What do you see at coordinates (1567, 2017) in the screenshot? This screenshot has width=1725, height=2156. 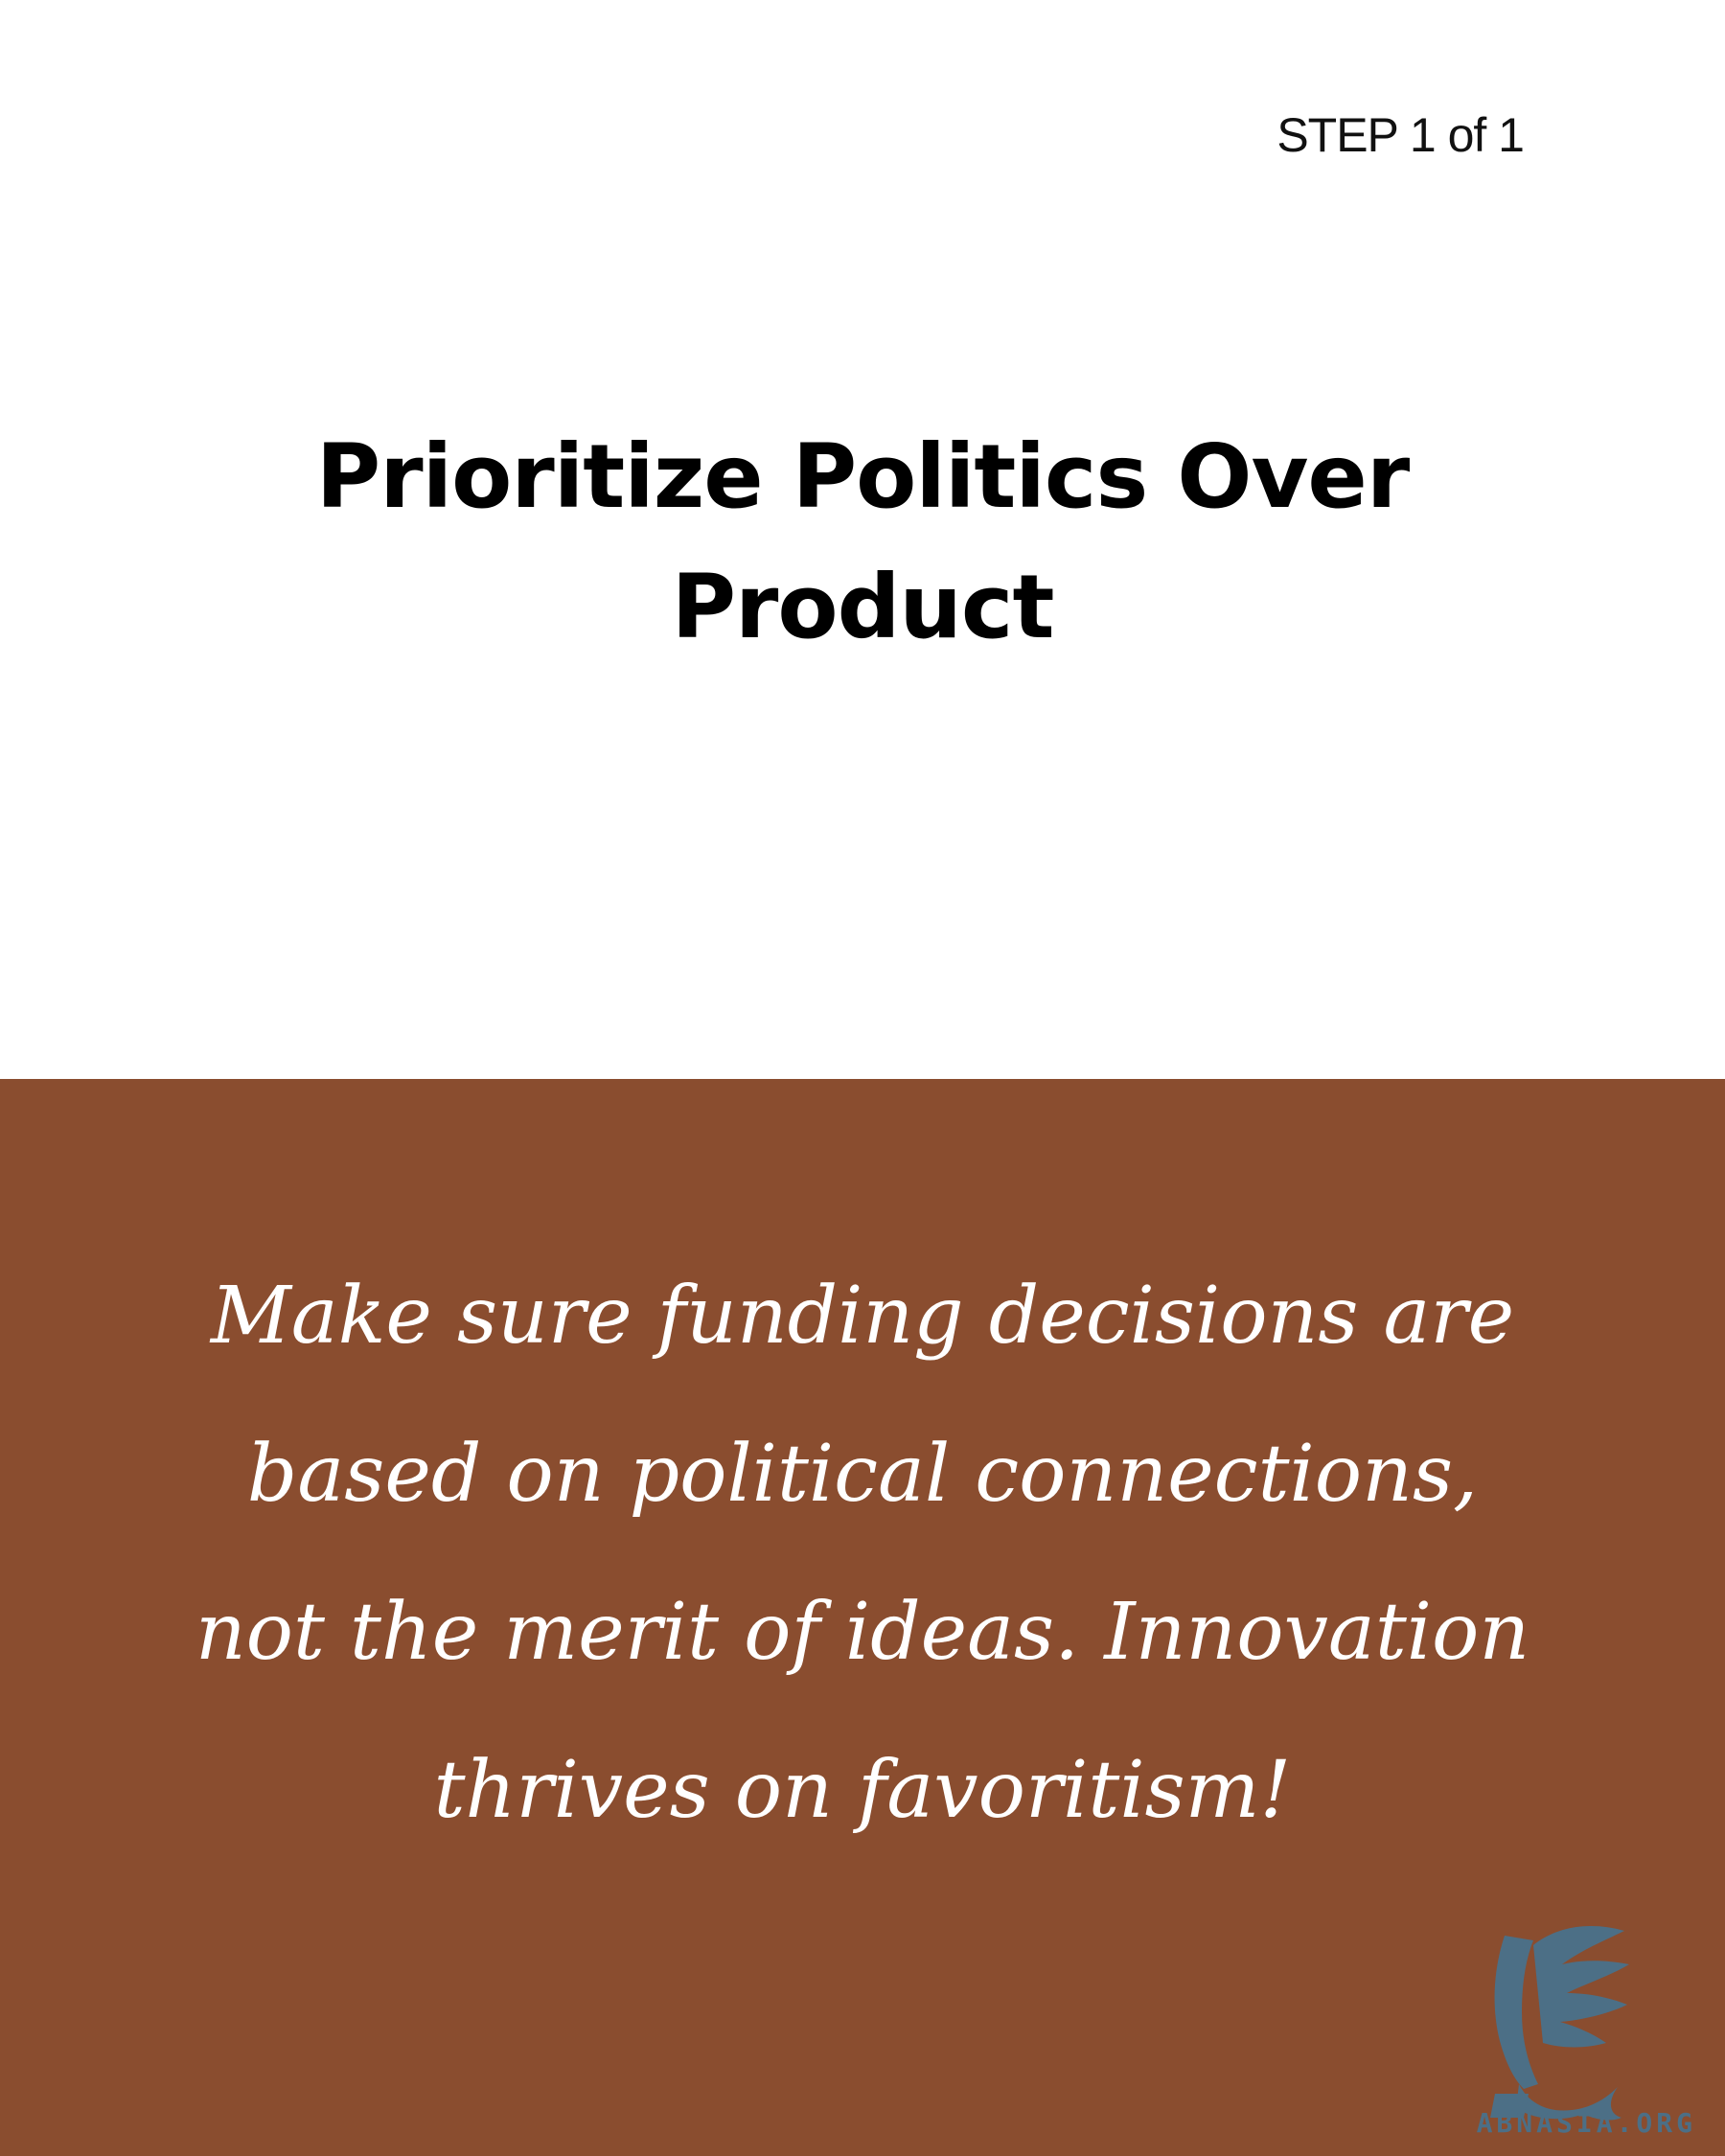 I see `griffin-logo-icon` at bounding box center [1567, 2017].